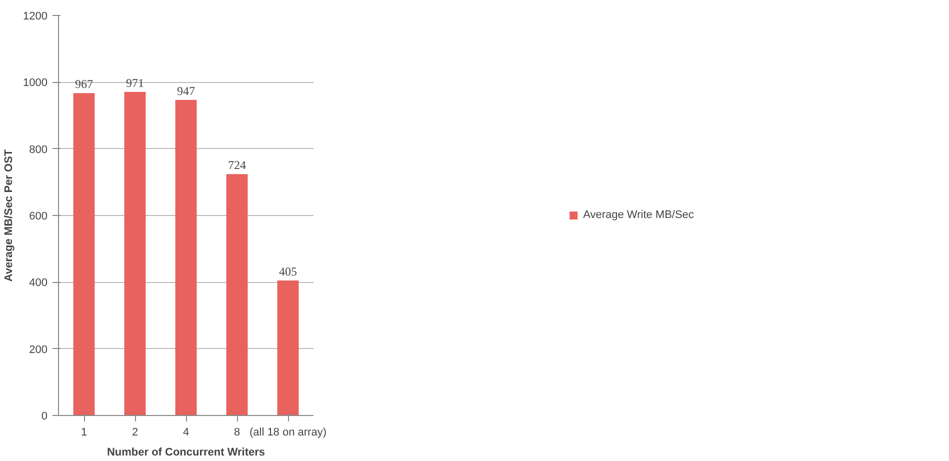  What do you see at coordinates (186, 452) in the screenshot?
I see `x-axis-title: Number of Concurrent Writers` at bounding box center [186, 452].